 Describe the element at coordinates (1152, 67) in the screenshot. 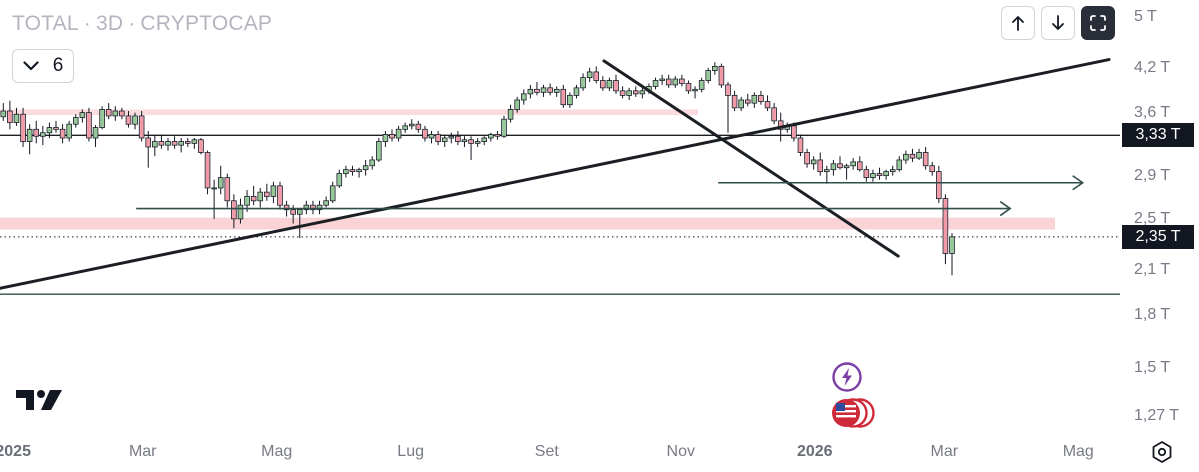

I see `price-tick-label: 4,2 T` at that location.